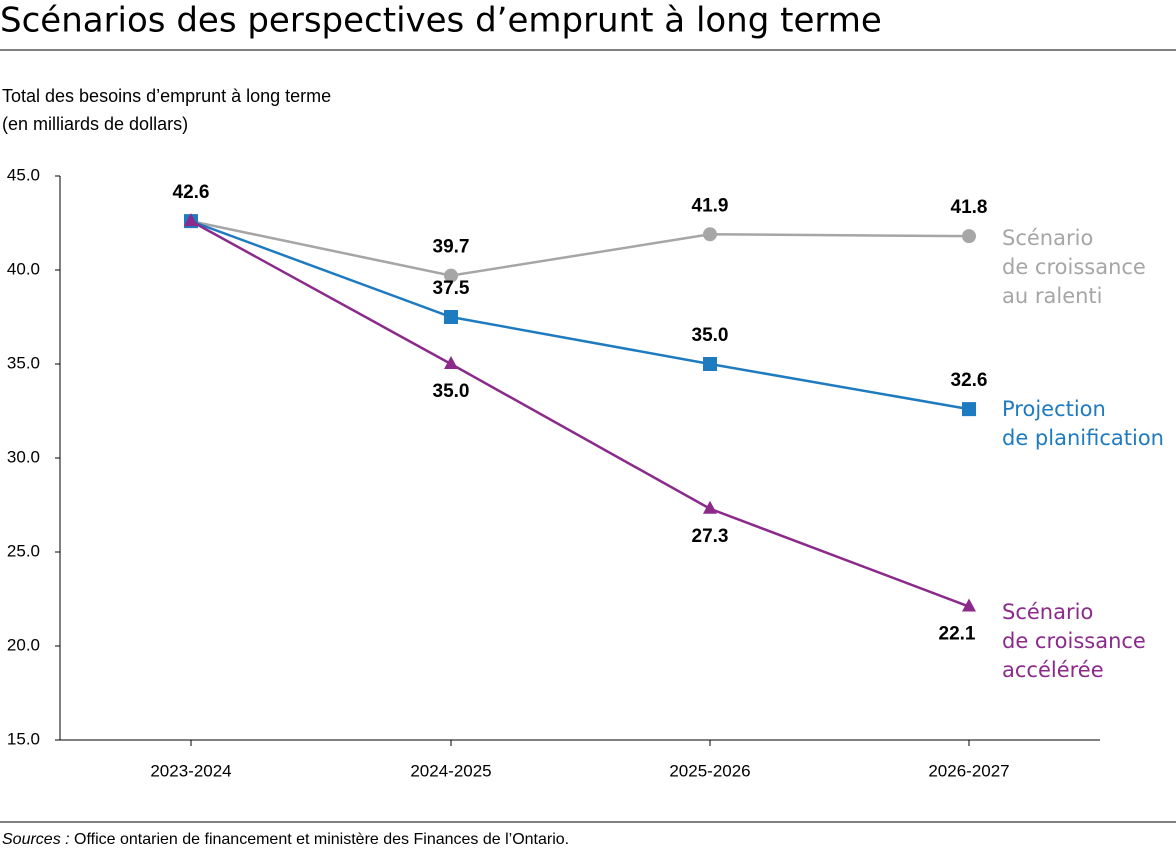 This screenshot has width=1176, height=862. Describe the element at coordinates (166, 96) in the screenshot. I see `y-axis-label: Total des besoins d’emprunt à long terme` at that location.